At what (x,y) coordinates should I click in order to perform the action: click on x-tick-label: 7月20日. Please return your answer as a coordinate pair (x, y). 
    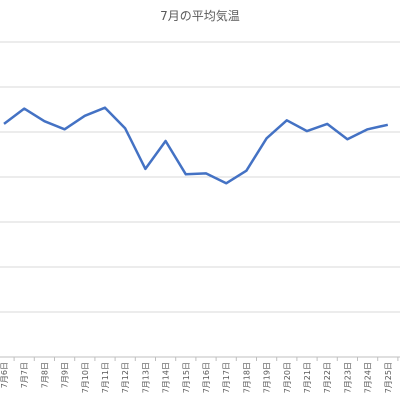
    Looking at the image, I should click on (287, 377).